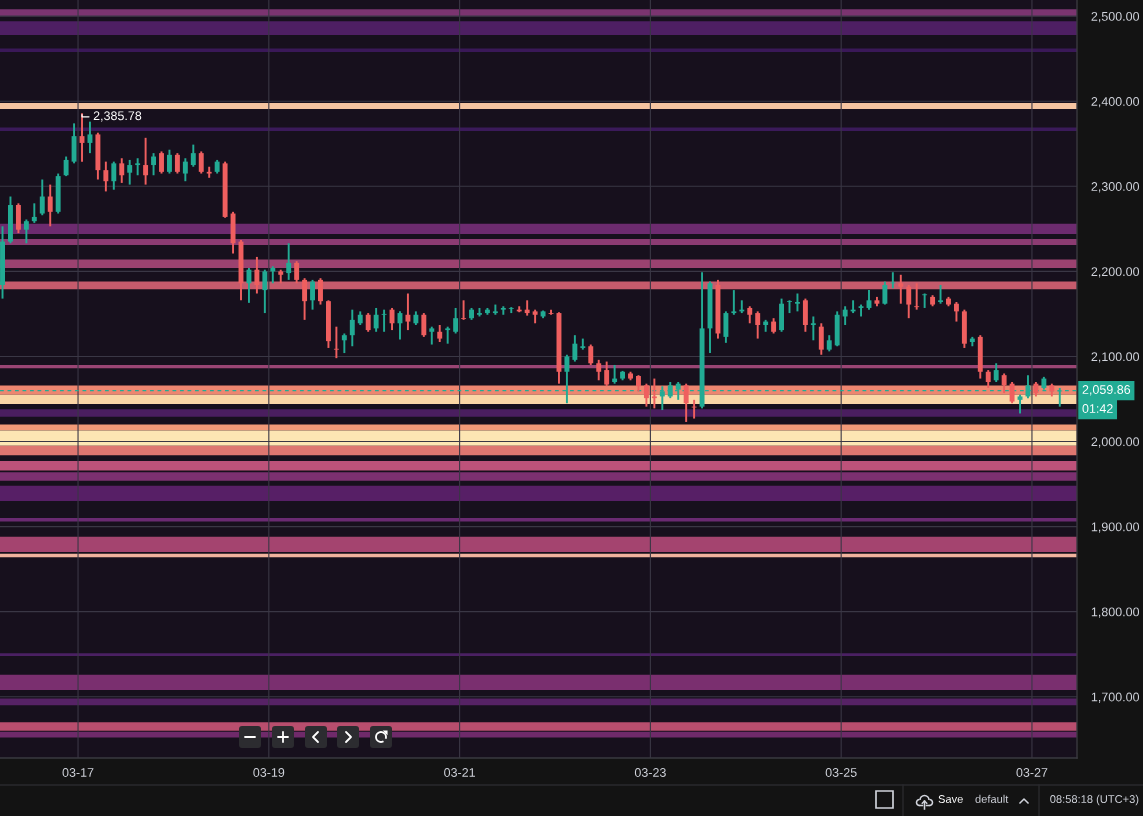  I want to click on y-tick-label: 1,700.00, so click(1115, 697).